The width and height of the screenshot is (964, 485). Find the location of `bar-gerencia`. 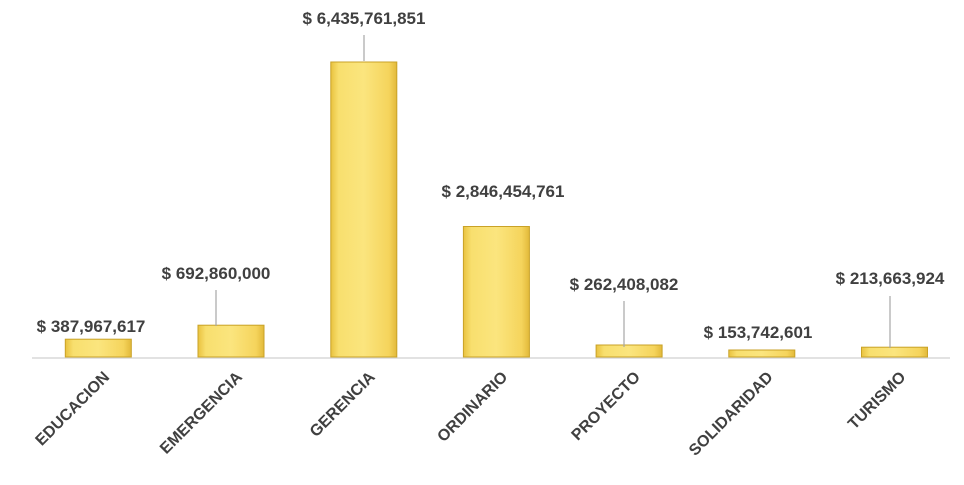

bar-gerencia is located at coordinates (364, 209).